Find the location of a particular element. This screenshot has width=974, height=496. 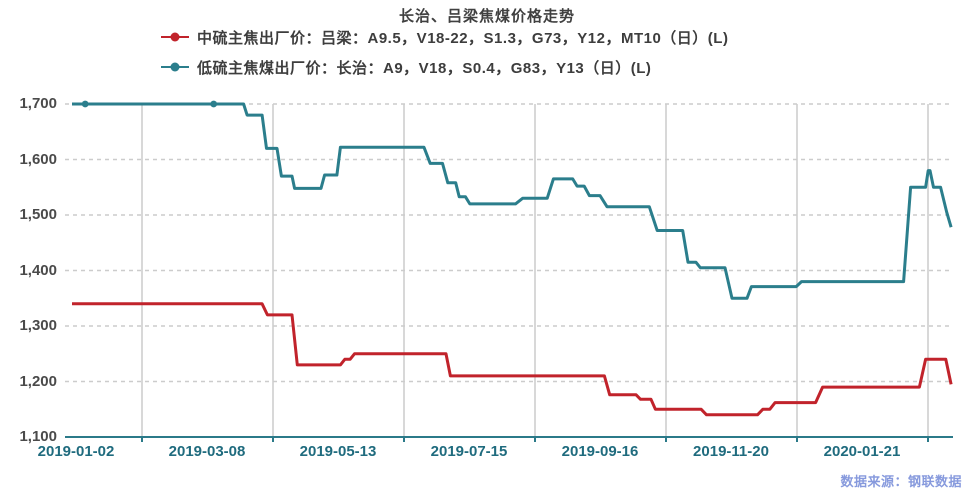

x-axis-label: 2019-09-16 is located at coordinates (600, 451).